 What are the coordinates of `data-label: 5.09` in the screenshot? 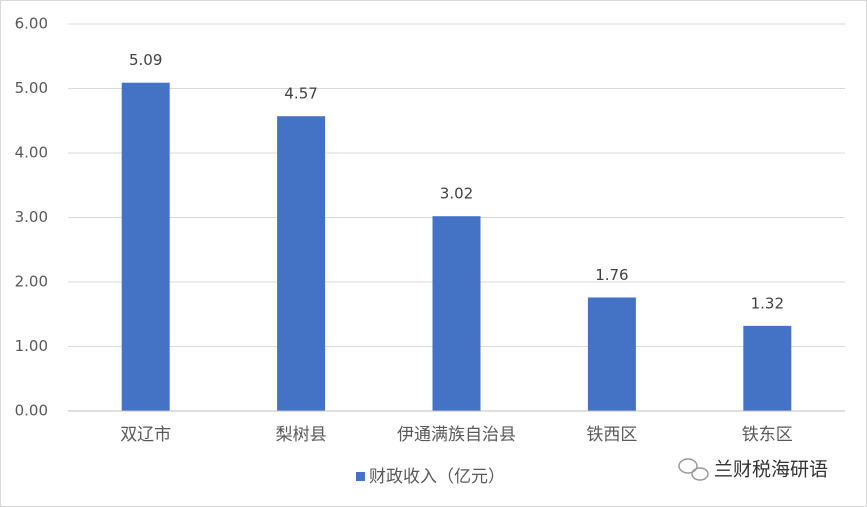 It's located at (145, 60).